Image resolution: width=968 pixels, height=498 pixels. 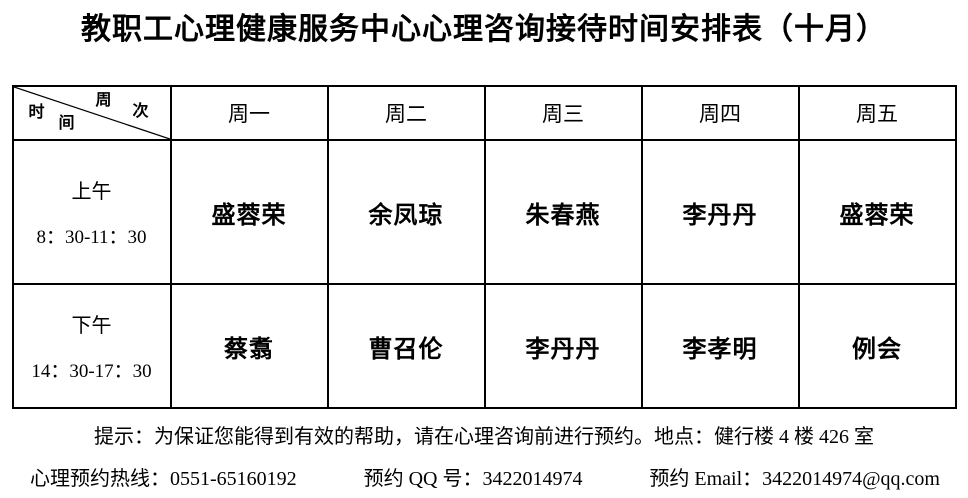 I want to click on schedule-cell: 蔡翥, so click(x=249, y=346).